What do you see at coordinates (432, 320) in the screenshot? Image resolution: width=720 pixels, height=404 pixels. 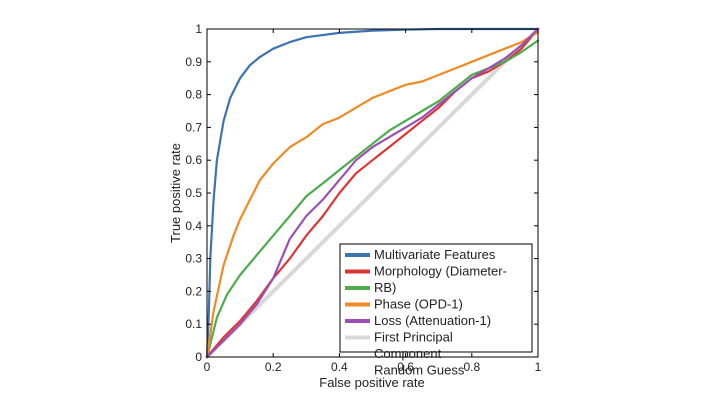 I see `legend-label: Loss (Attenuation-1)` at bounding box center [432, 320].